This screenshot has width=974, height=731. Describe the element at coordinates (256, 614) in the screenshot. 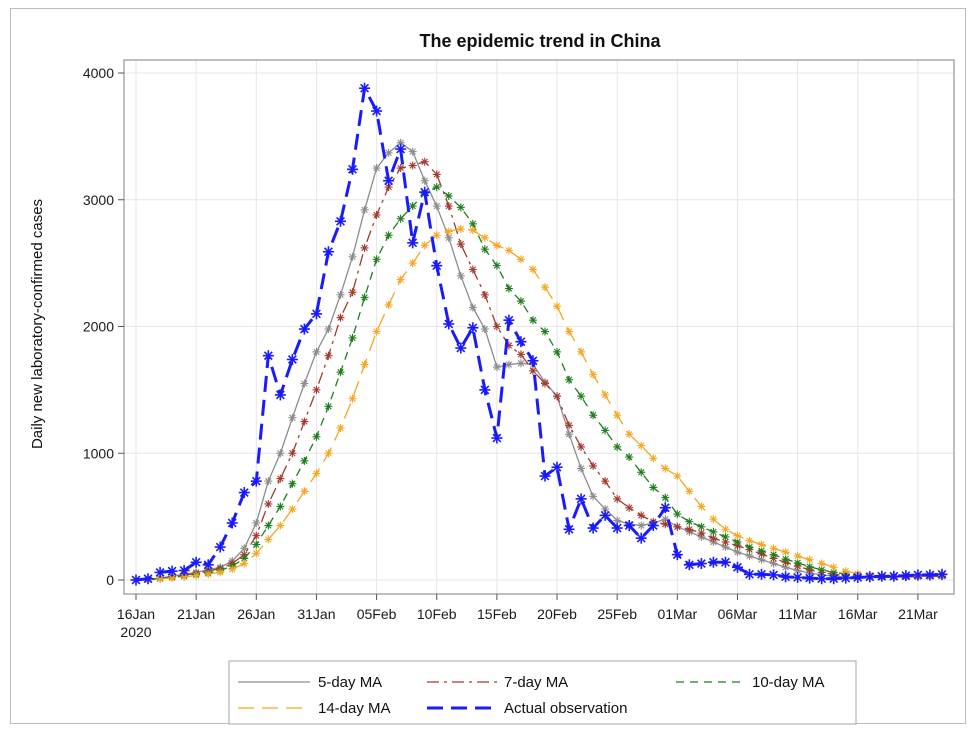

I see `x-tick-label: 26Jan` at that location.